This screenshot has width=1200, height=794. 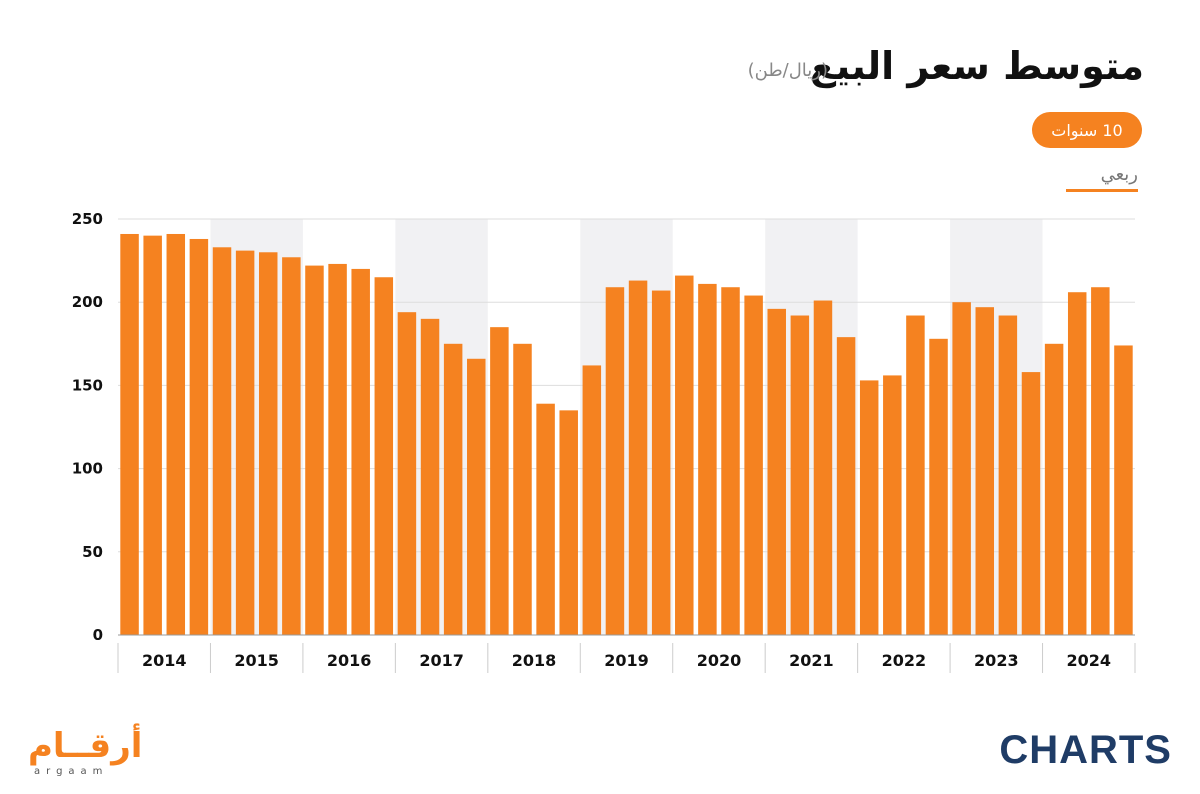 What do you see at coordinates (87, 302) in the screenshot?
I see `y-tick-label: 200` at bounding box center [87, 302].